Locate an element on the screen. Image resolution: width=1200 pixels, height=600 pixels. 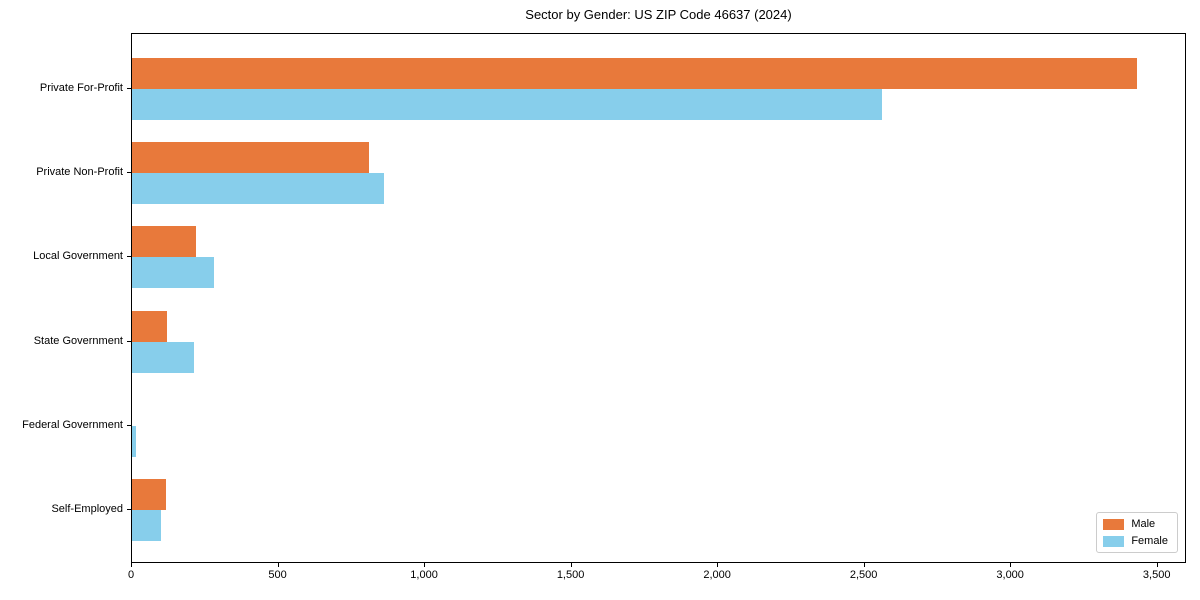
bar-female-state-government is located at coordinates (163, 357).